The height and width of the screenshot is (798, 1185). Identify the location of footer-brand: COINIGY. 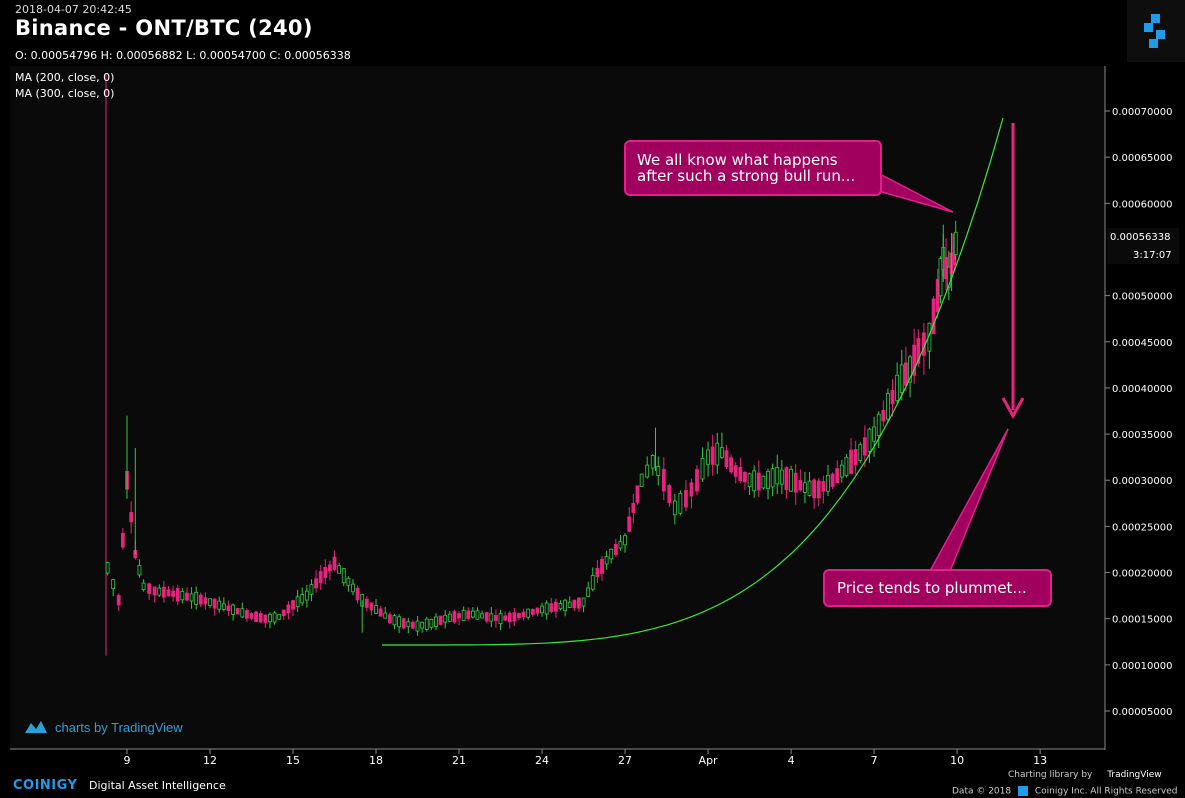
(45, 785).